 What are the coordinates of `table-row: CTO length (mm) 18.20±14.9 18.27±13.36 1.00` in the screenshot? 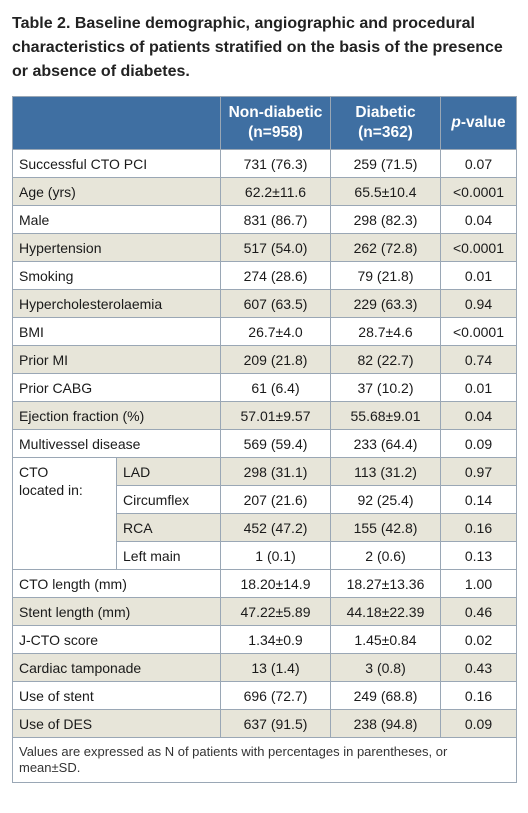 It's located at (264, 583).